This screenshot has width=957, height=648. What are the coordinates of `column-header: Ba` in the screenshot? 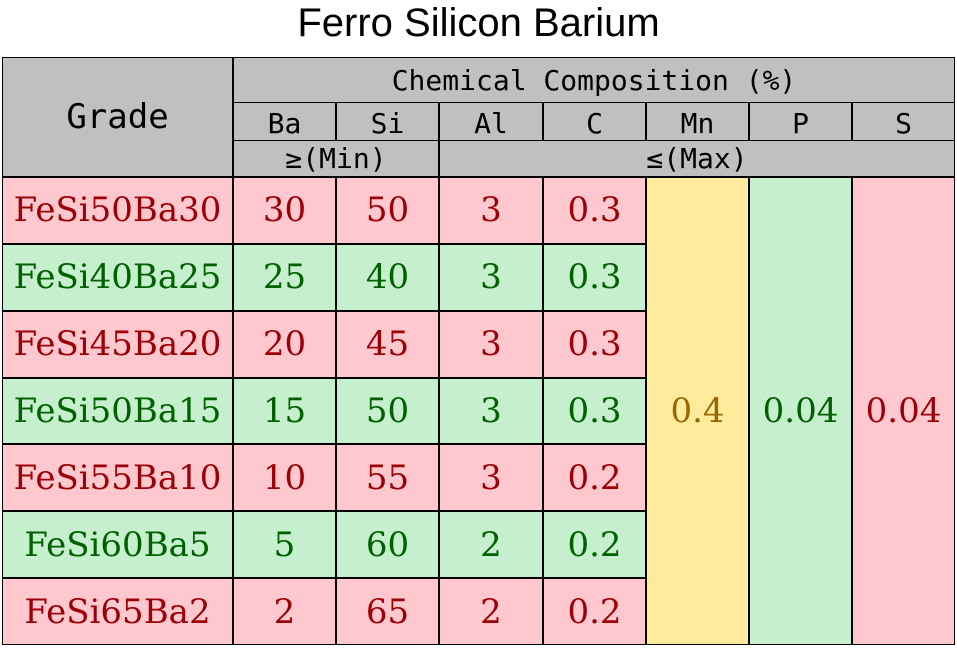 It's located at (284, 121).